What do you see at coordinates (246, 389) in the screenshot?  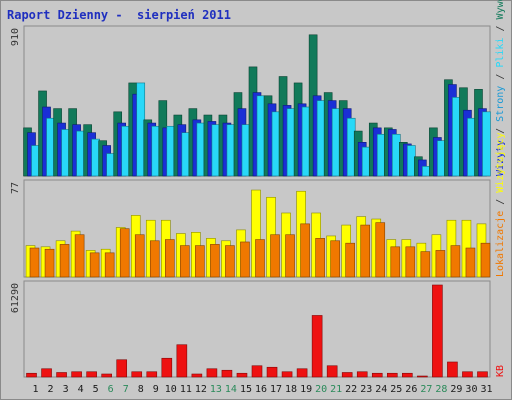 I see `x-tick-label: 15` at bounding box center [246, 389].